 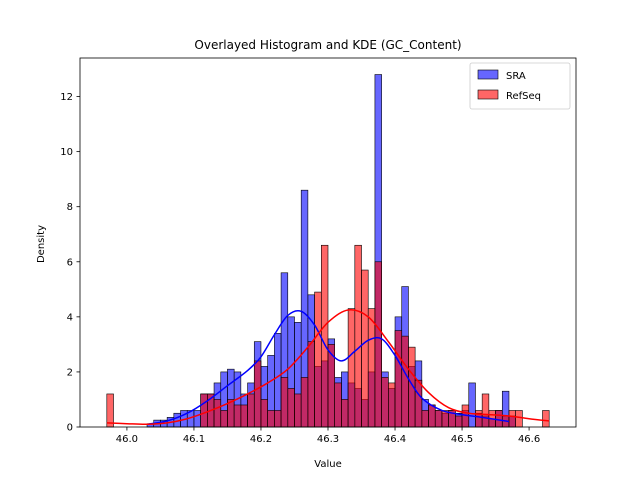 What do you see at coordinates (261, 439) in the screenshot?
I see `x-tick-label: 46.2` at bounding box center [261, 439].